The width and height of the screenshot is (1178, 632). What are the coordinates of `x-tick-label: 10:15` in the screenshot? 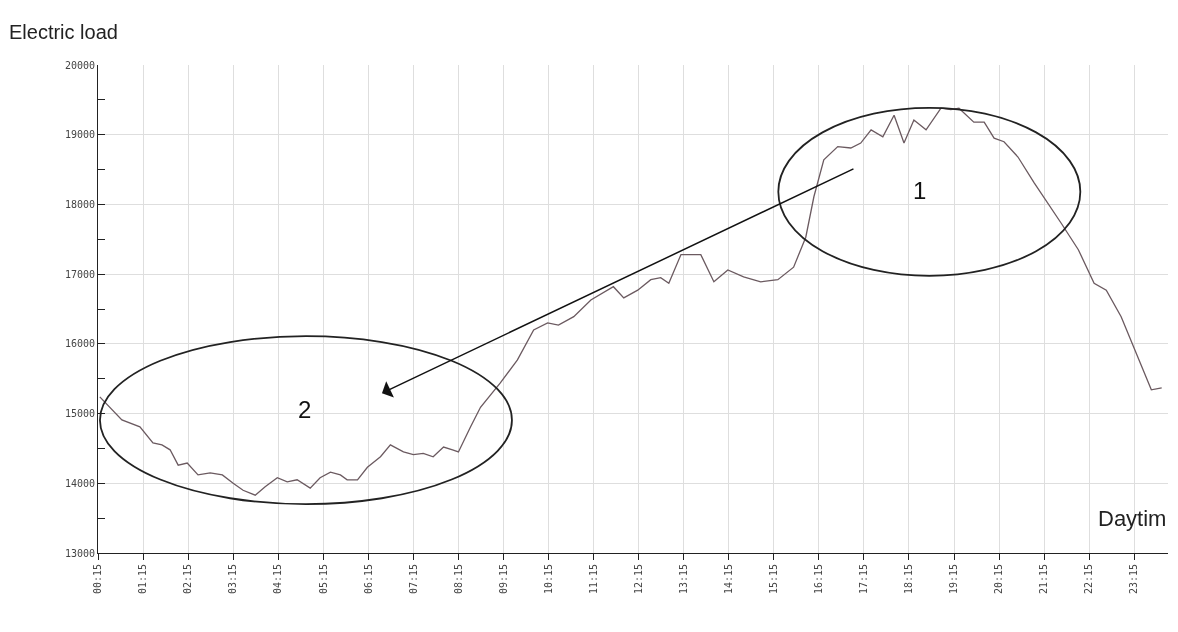 It's located at (548, 579).